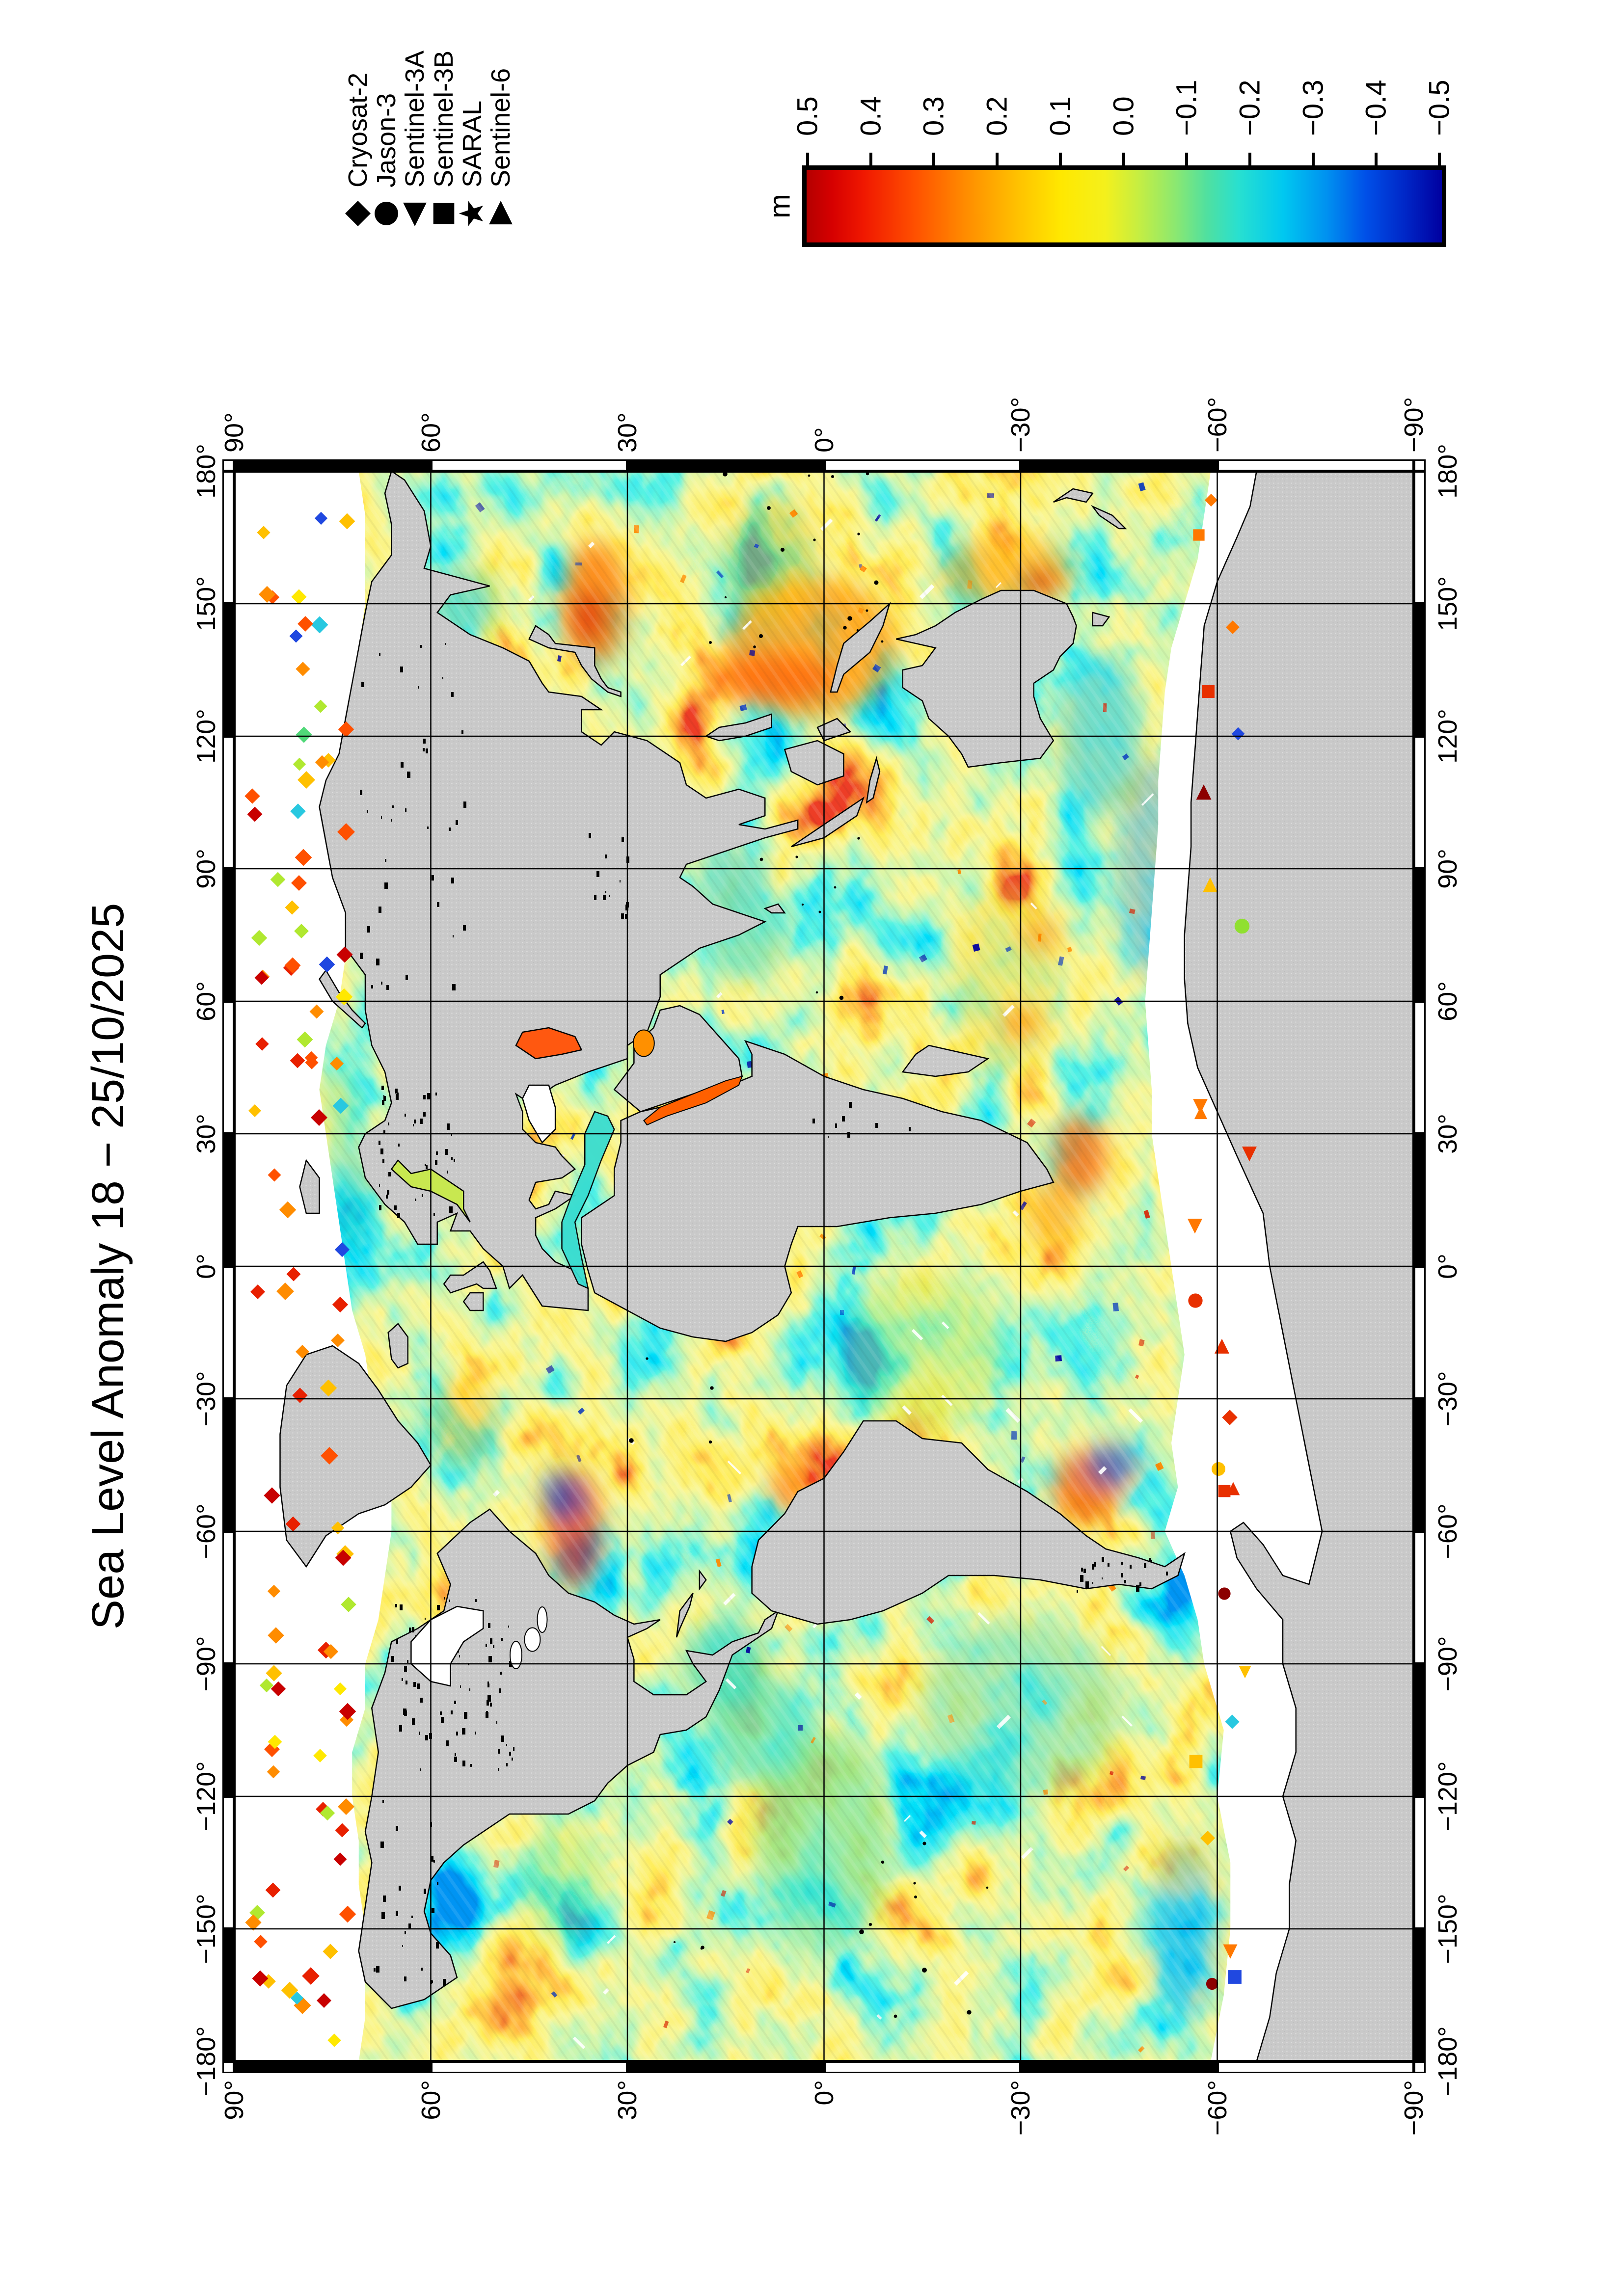 The image size is (1623, 2296). I want to click on colorbar-tick-label: −0.1, so click(1186, 108).